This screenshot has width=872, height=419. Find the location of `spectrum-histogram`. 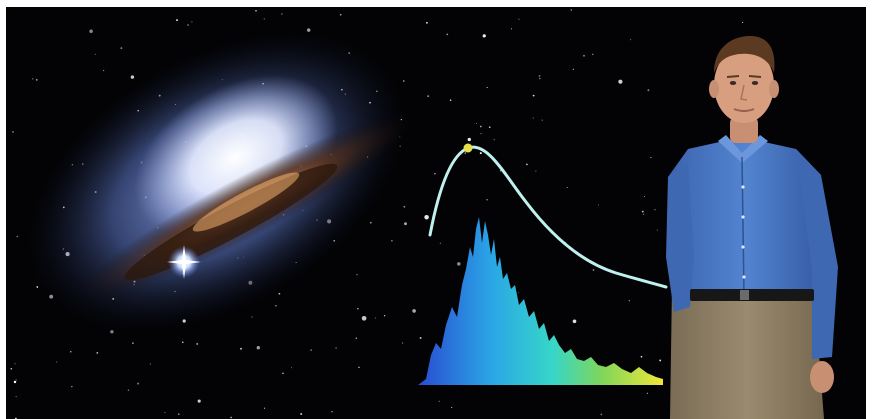

spectrum-histogram is located at coordinates (540, 301).